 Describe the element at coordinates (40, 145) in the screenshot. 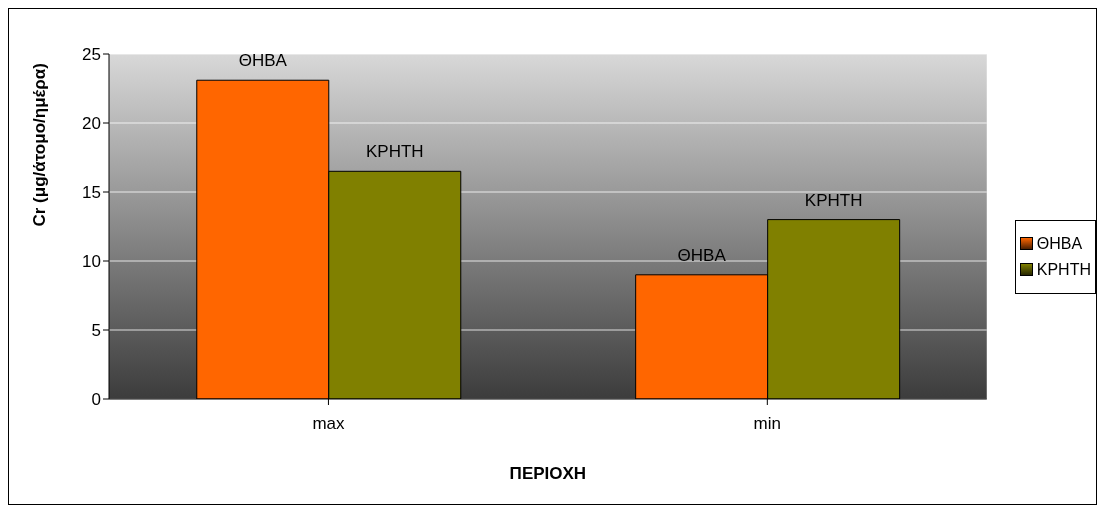

I see `y-axis-title: Cr (μg/άτομο/ημέρα)` at that location.